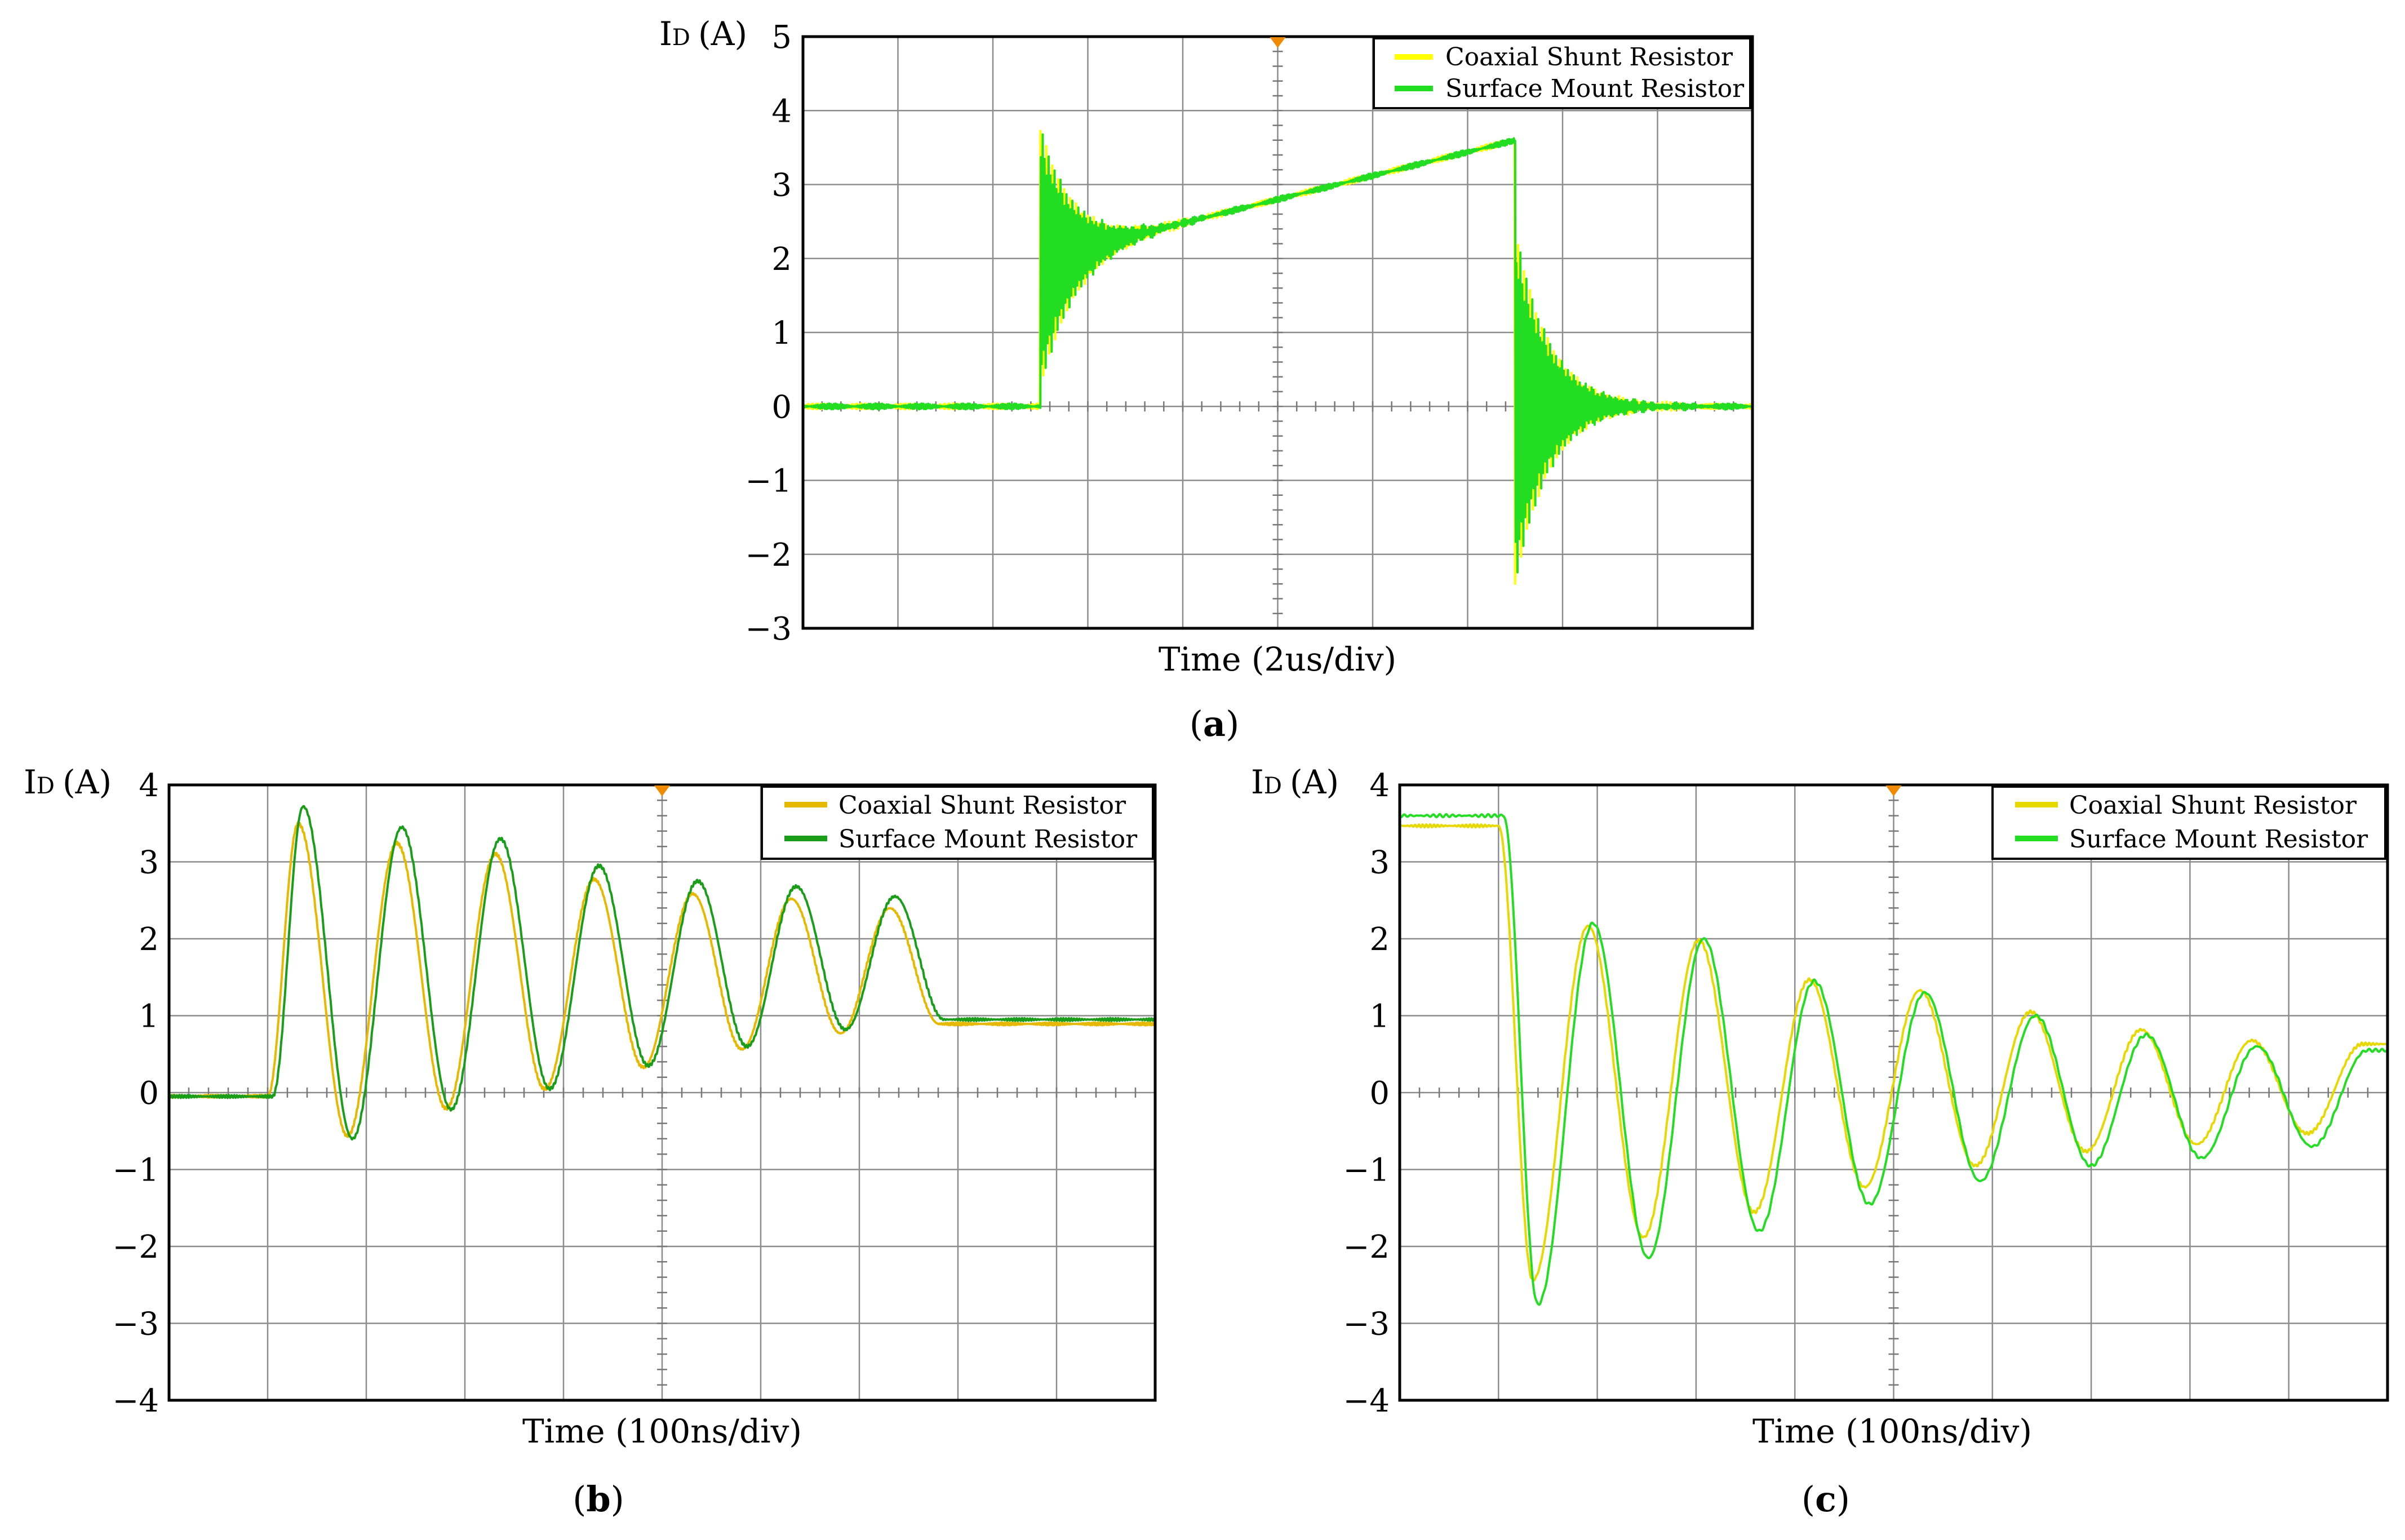 The width and height of the screenshot is (2405, 1540). What do you see at coordinates (1215, 723) in the screenshot?
I see `chart-a-panel-label: (a)` at bounding box center [1215, 723].